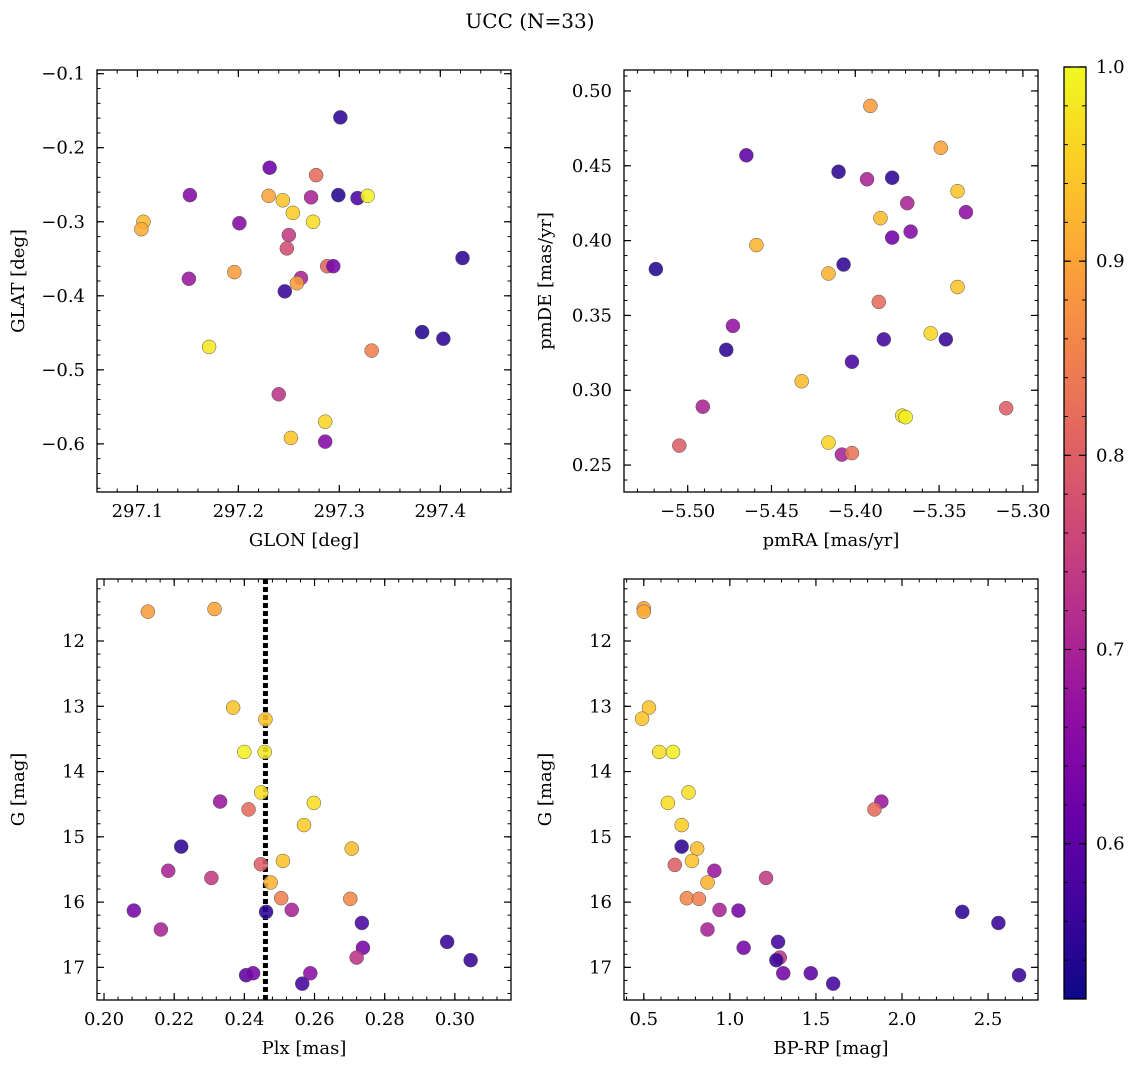  What do you see at coordinates (1110, 67) in the screenshot?
I see `colorbar-tick-label: 1.0` at bounding box center [1110, 67].